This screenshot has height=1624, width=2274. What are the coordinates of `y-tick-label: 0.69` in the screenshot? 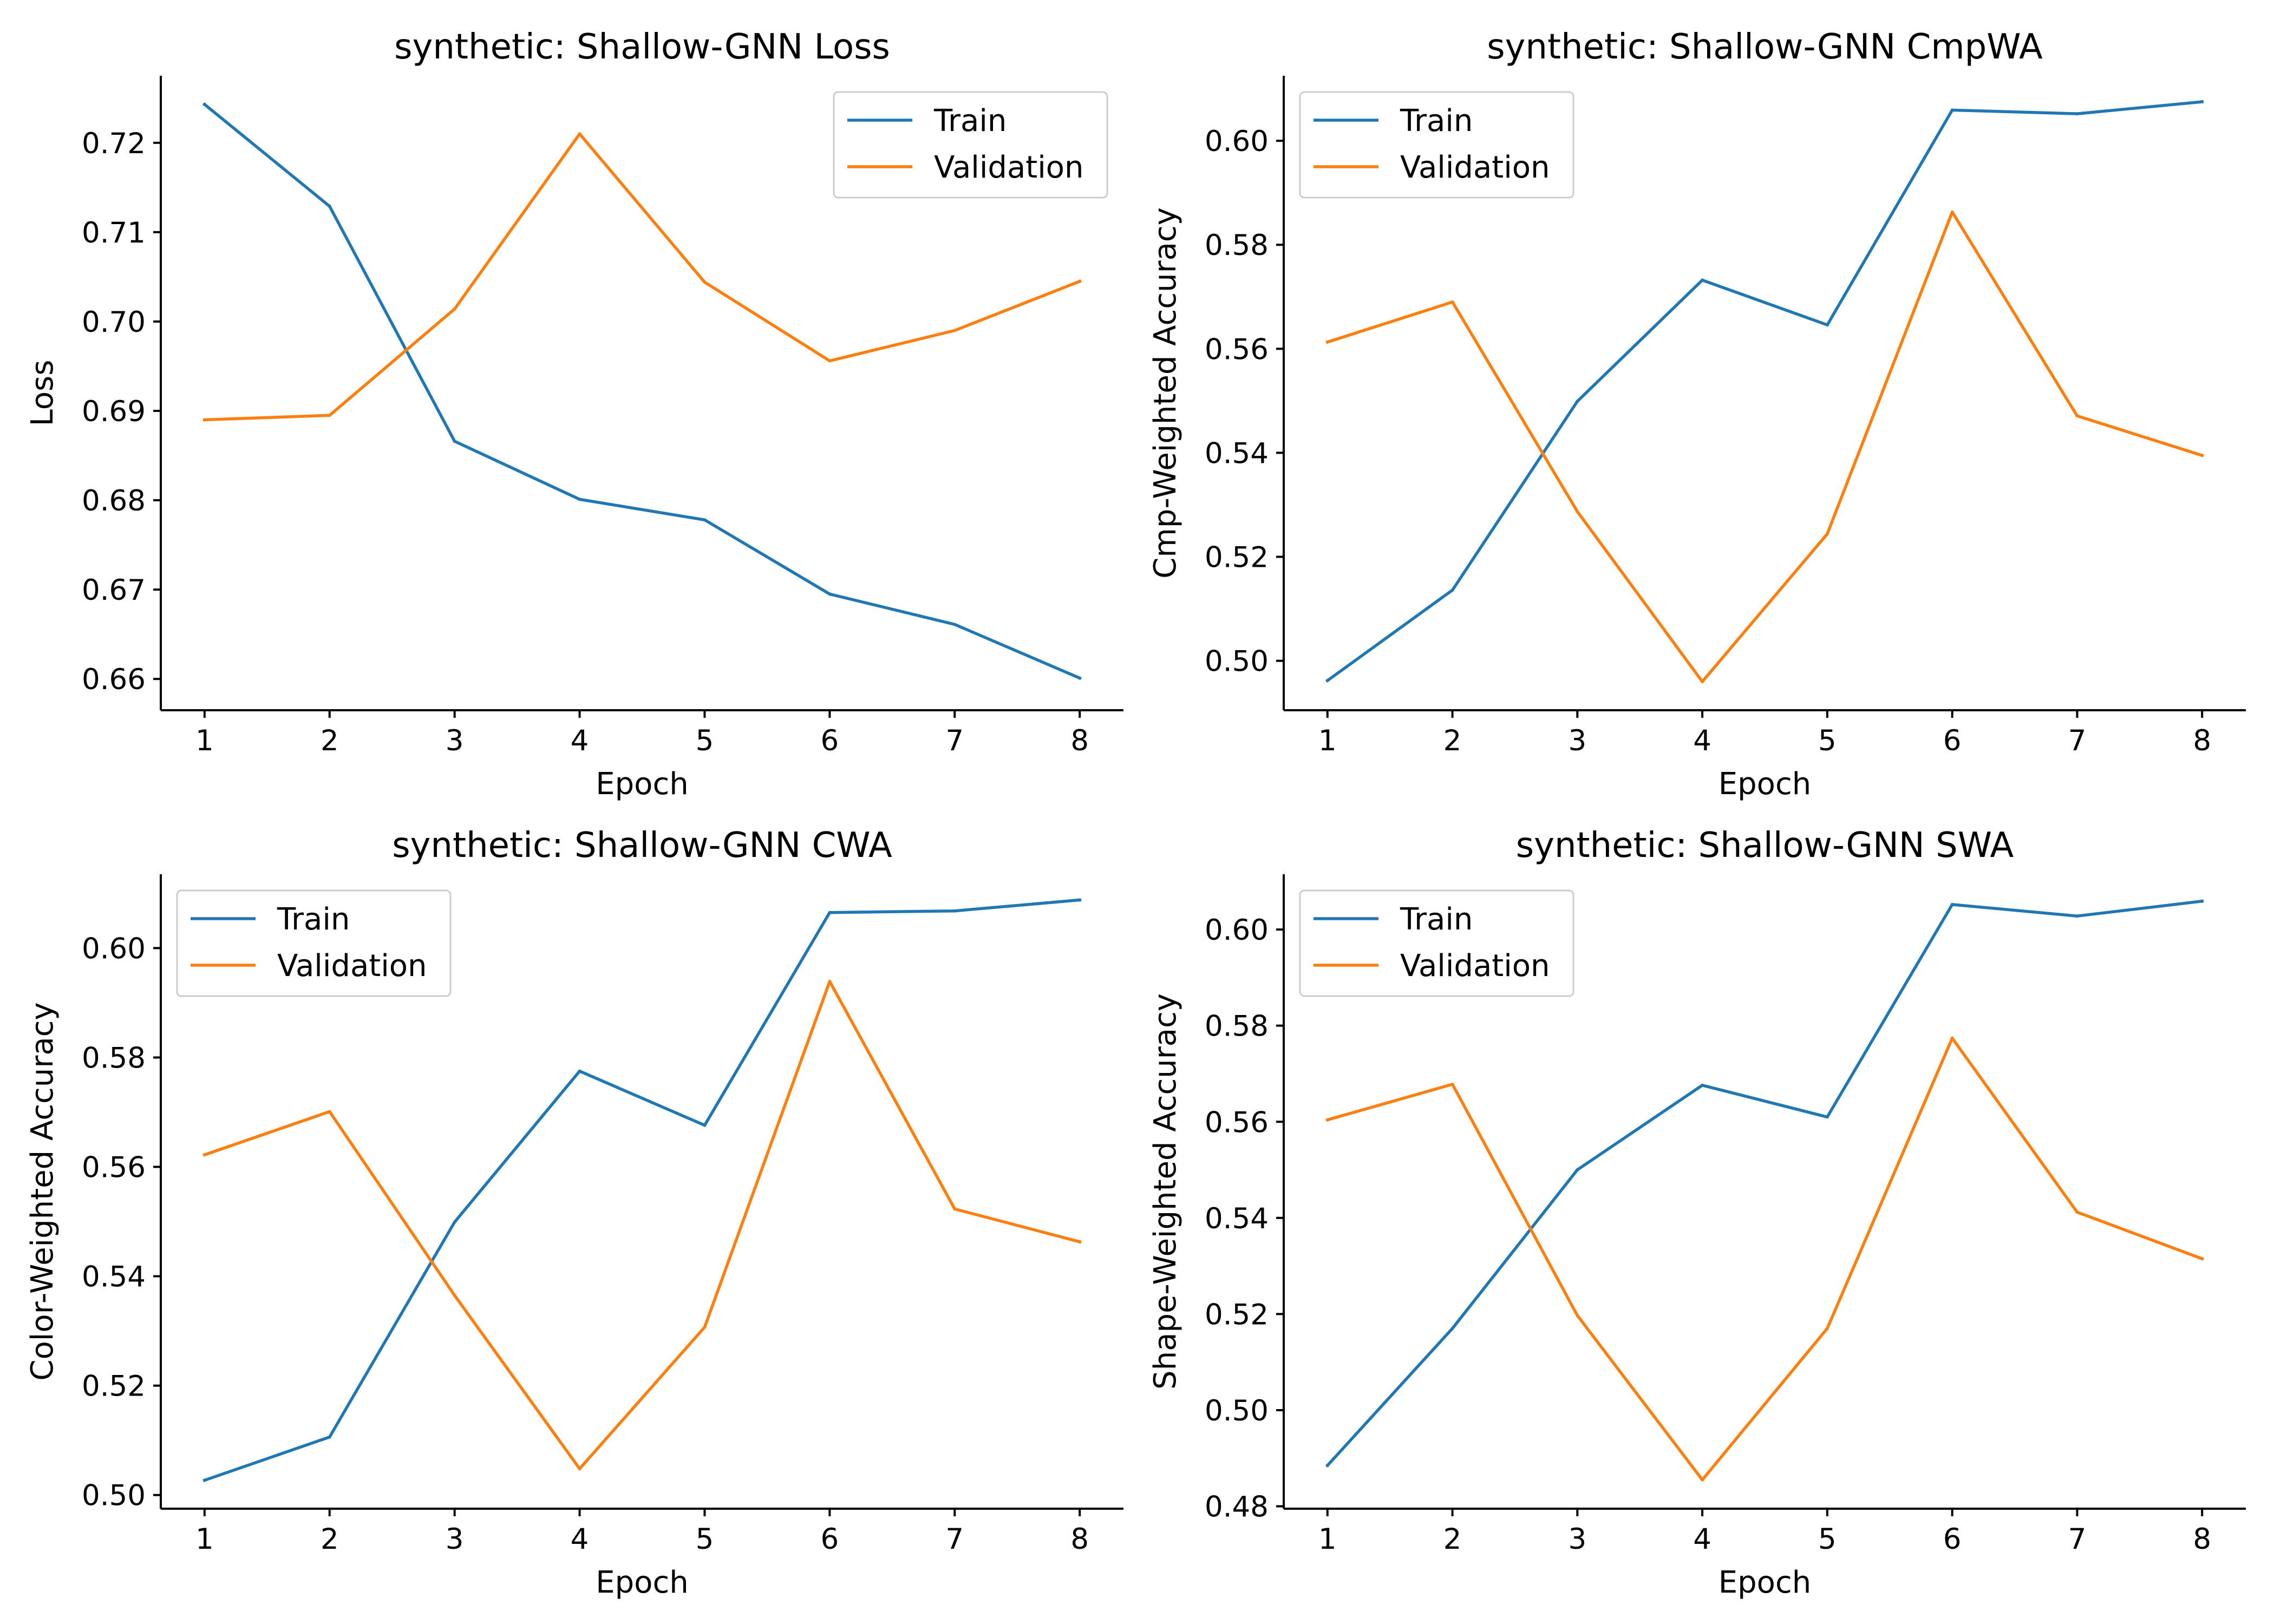 It's located at (114, 412).